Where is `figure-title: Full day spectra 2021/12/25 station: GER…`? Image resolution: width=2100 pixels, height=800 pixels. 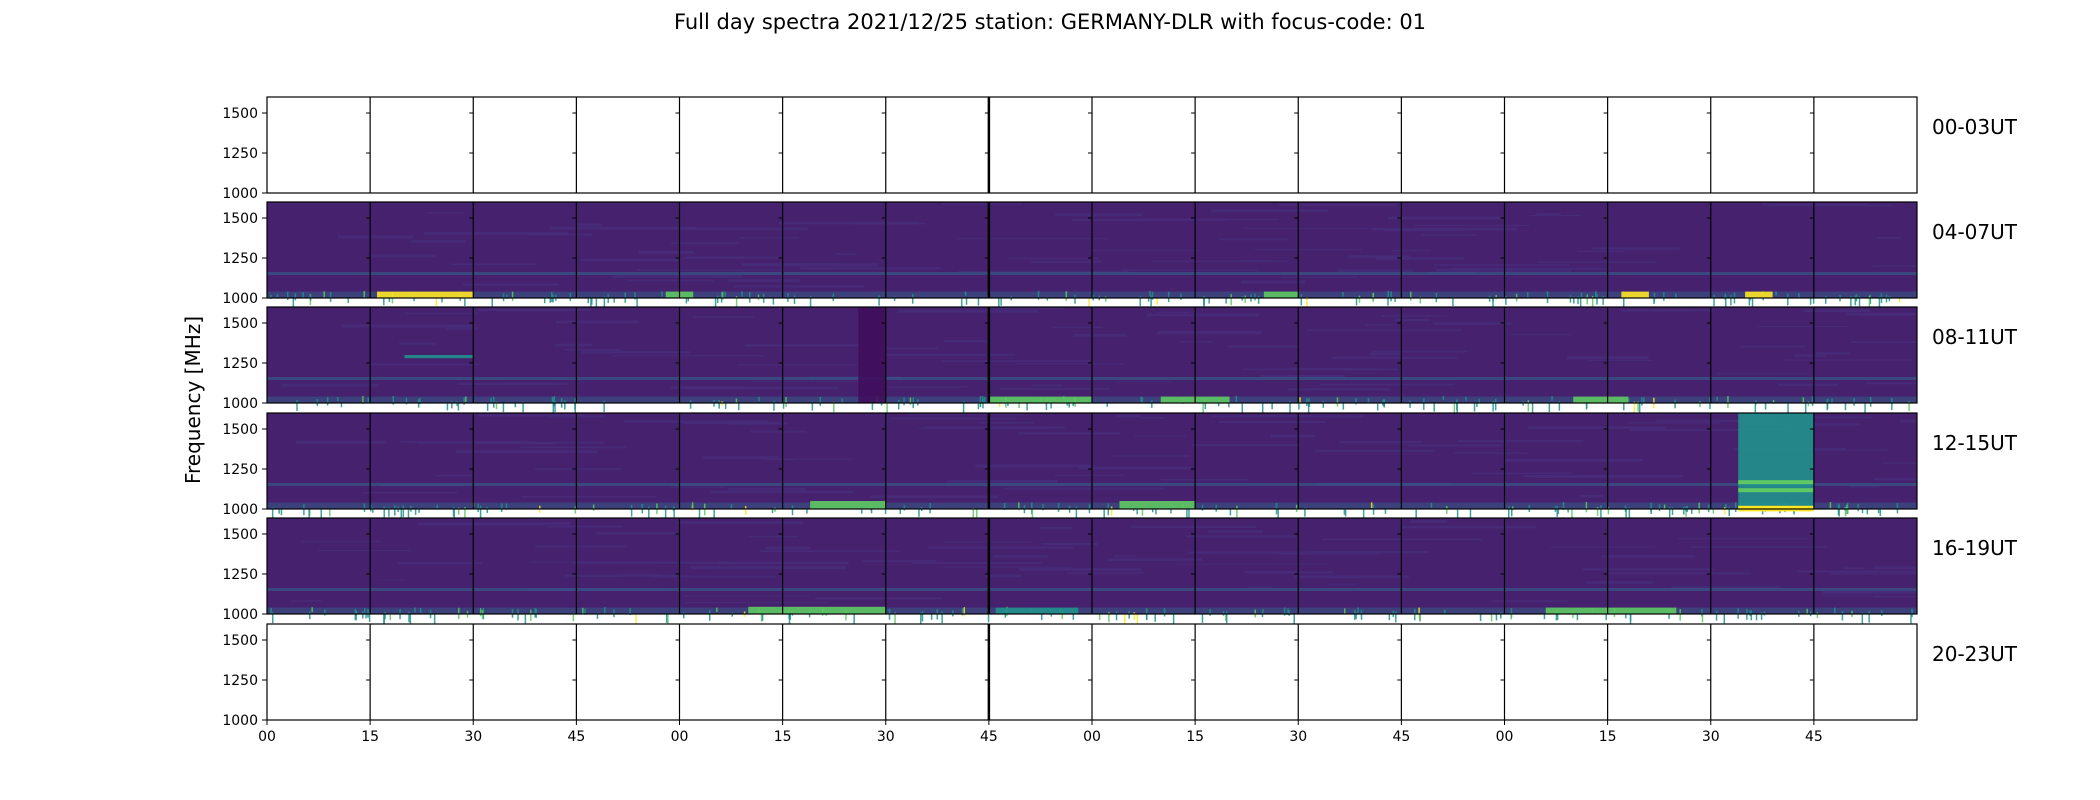
figure-title: Full day spectra 2021/12/25 station: GER… is located at coordinates (1050, 22).